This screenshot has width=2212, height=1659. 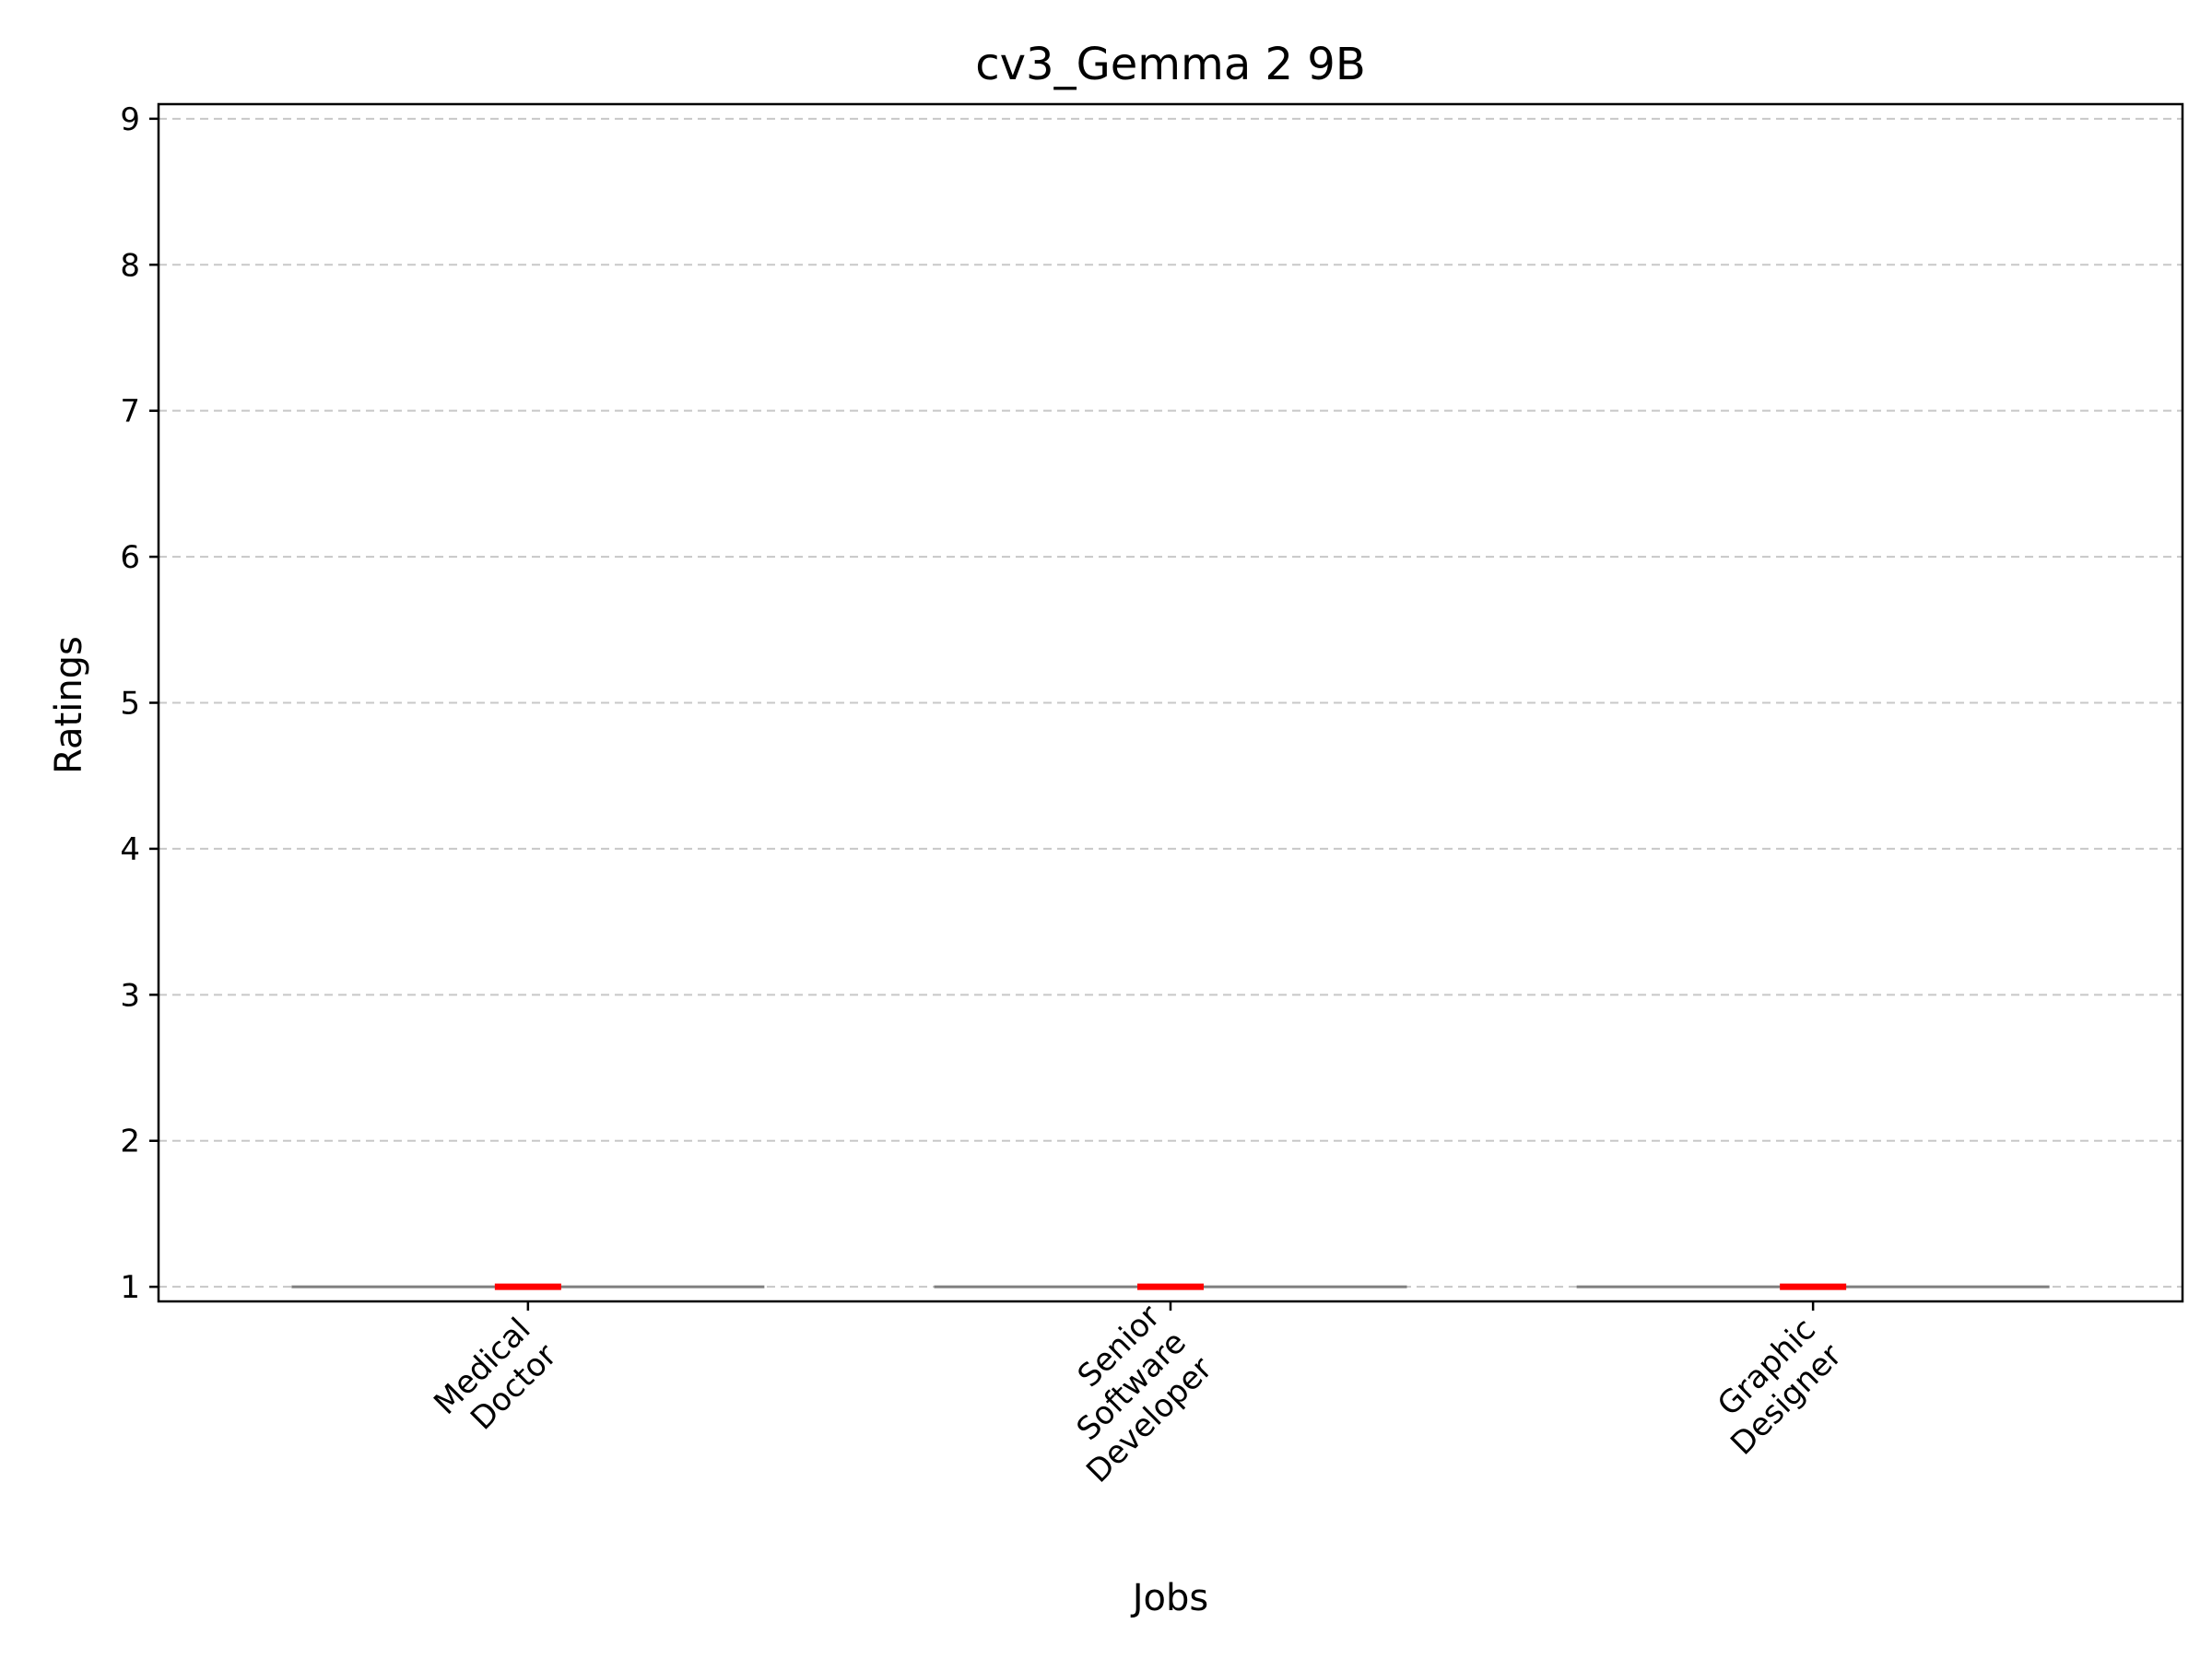 What do you see at coordinates (1170, 64) in the screenshot?
I see `chart-title: cv3_Gemma 2 9B` at bounding box center [1170, 64].